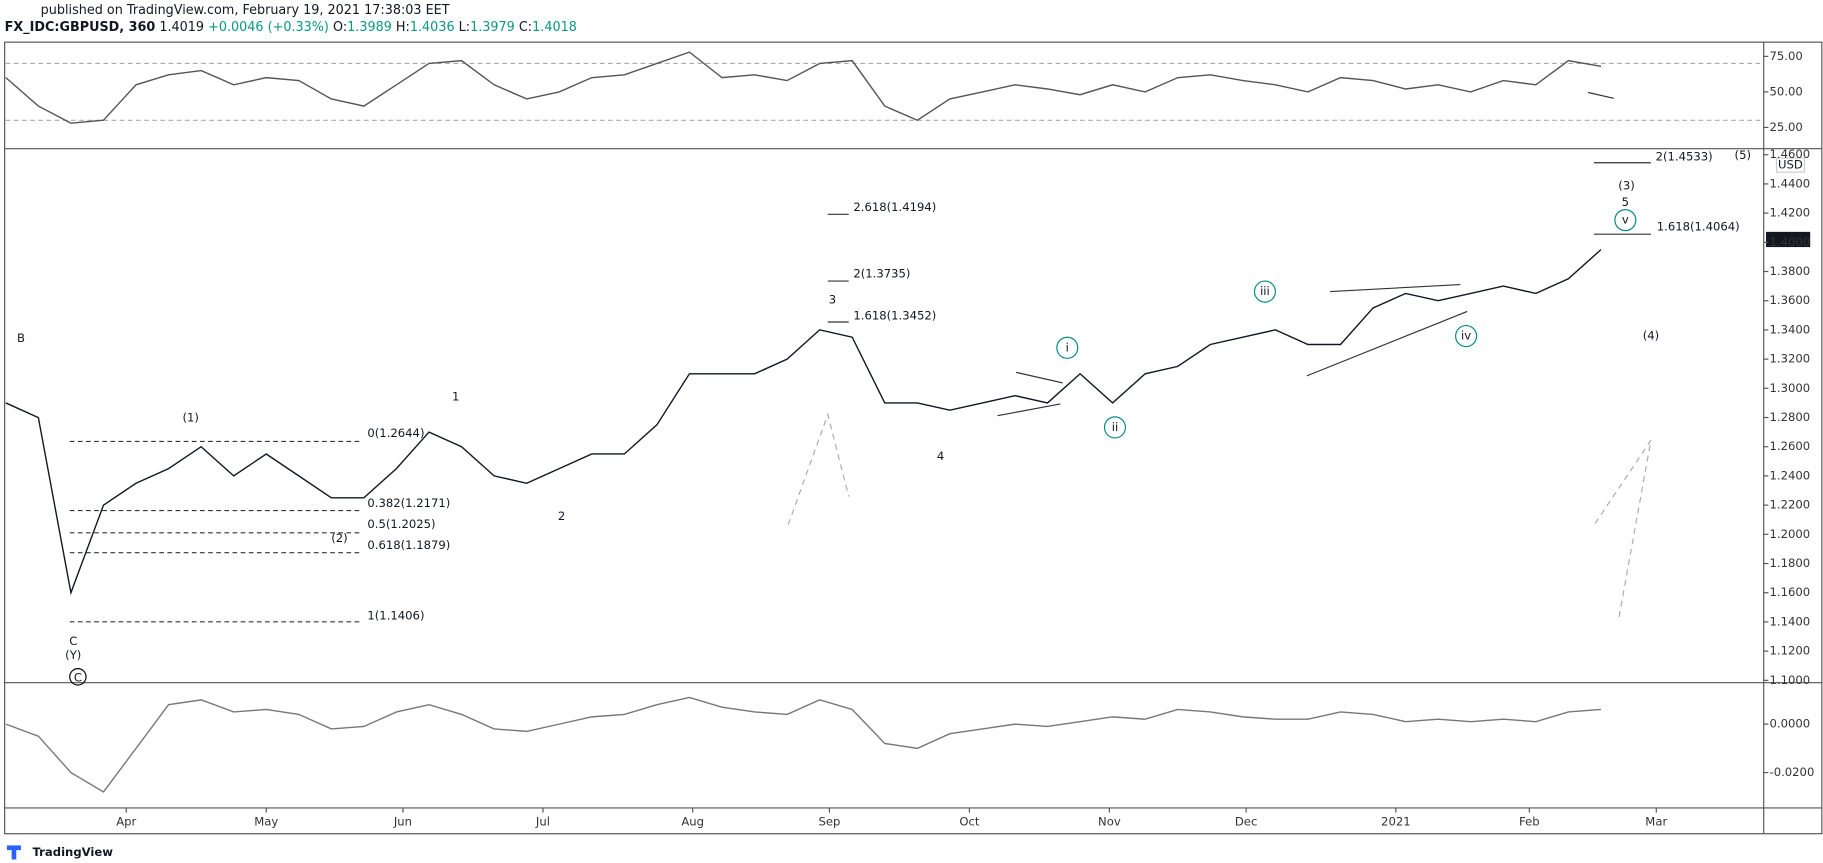 The height and width of the screenshot is (863, 1823). What do you see at coordinates (1790, 680) in the screenshot?
I see `y-tick-label: 1.1000` at bounding box center [1790, 680].